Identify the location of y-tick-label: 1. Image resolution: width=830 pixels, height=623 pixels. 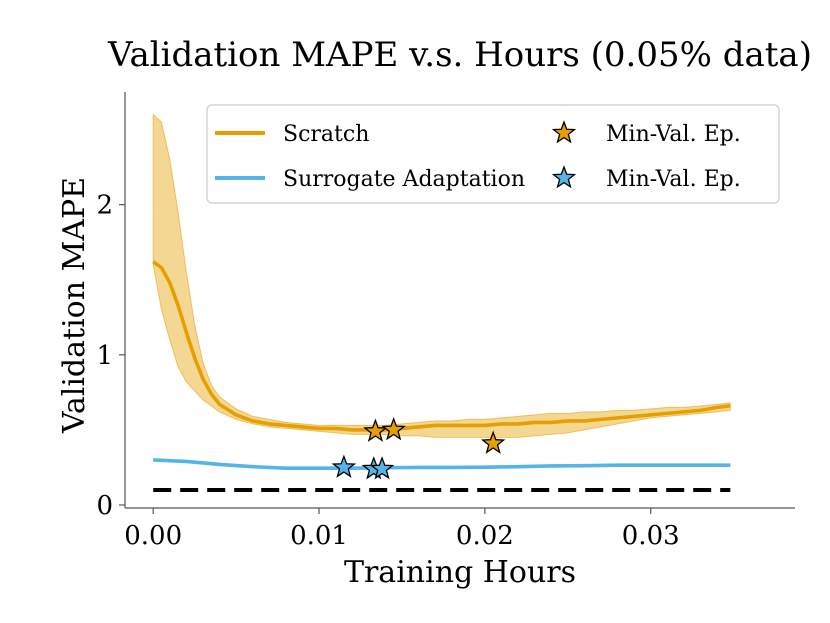
(104, 356).